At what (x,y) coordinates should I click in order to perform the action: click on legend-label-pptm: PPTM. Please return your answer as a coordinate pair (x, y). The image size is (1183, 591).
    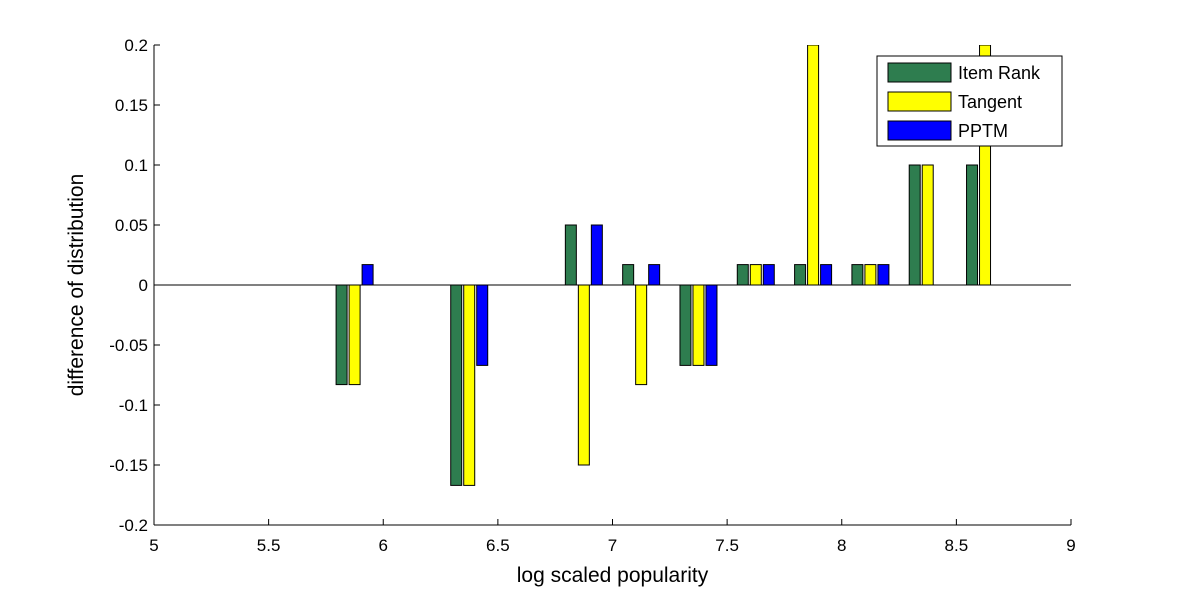
    Looking at the image, I should click on (983, 131).